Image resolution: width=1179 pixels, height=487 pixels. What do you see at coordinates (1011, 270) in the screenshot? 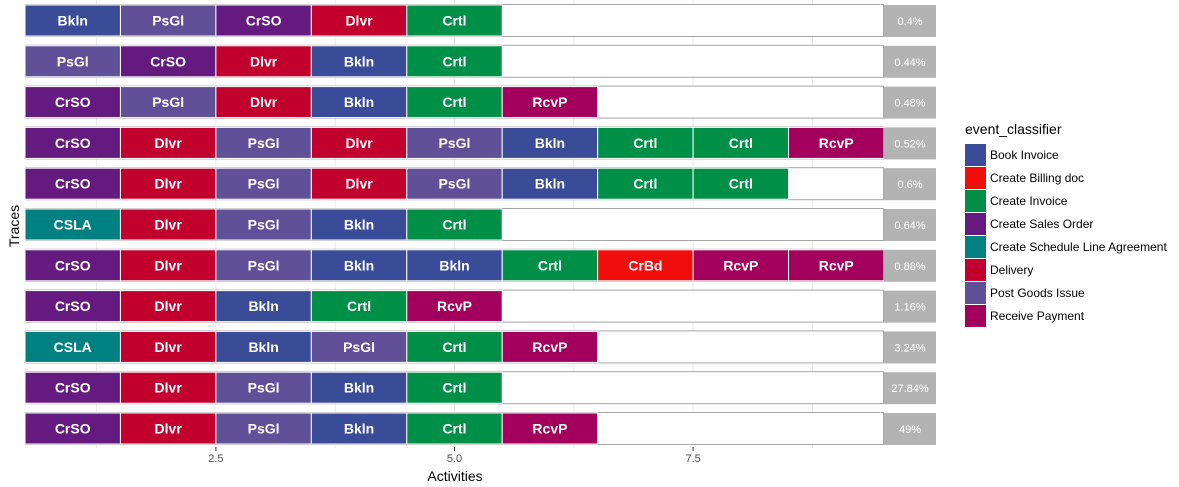
I see `legend-label: Delivery` at bounding box center [1011, 270].